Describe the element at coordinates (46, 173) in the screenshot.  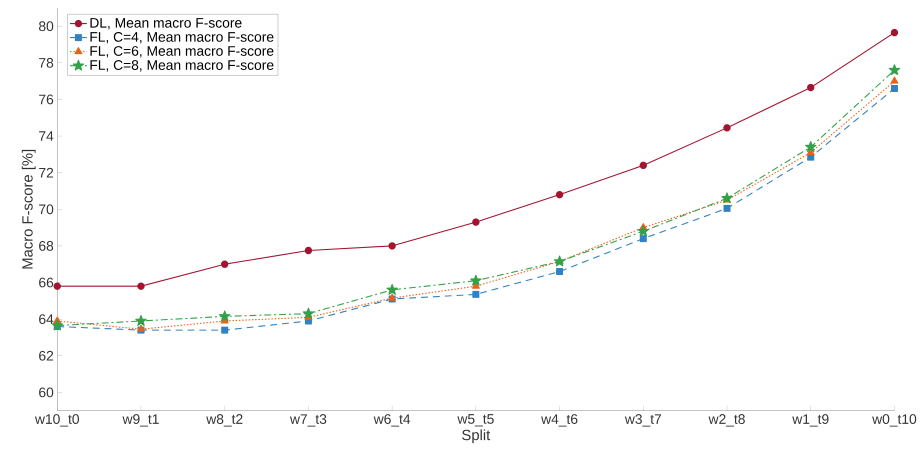
I see `y-tick-label: 72` at that location.